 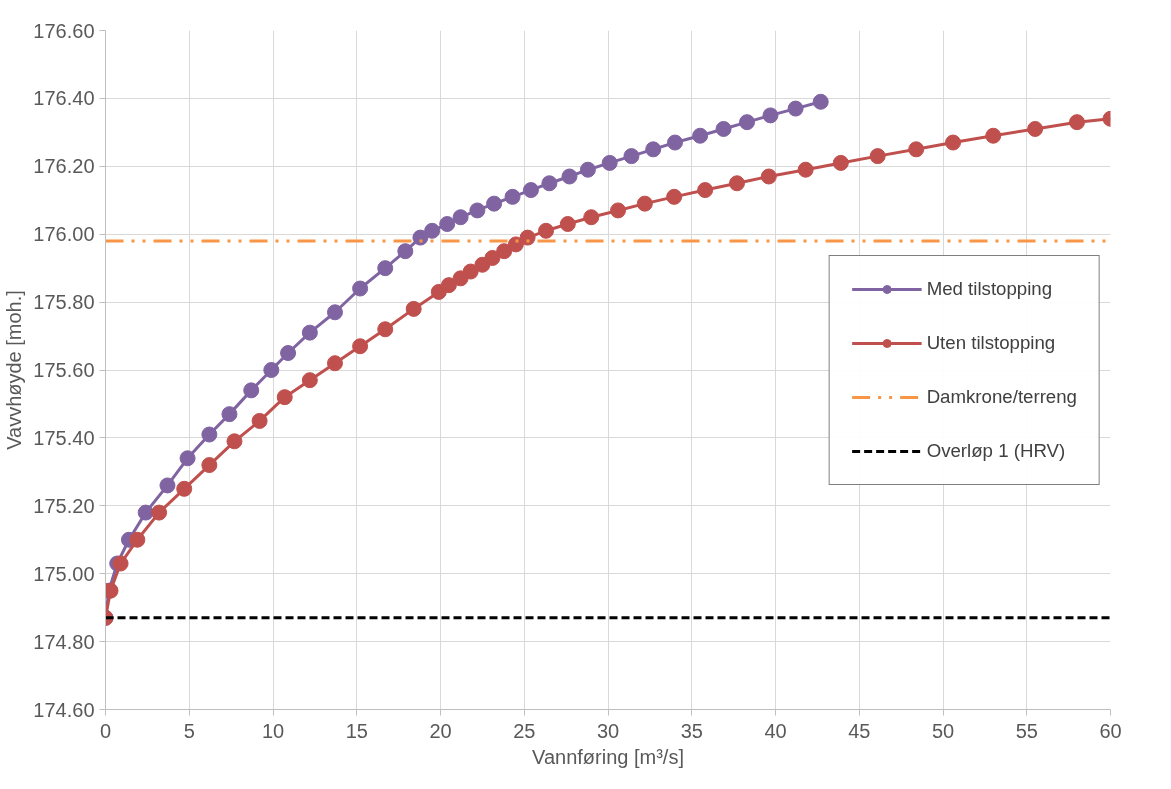 What do you see at coordinates (943, 730) in the screenshot?
I see `x-tick-label: 50` at bounding box center [943, 730].